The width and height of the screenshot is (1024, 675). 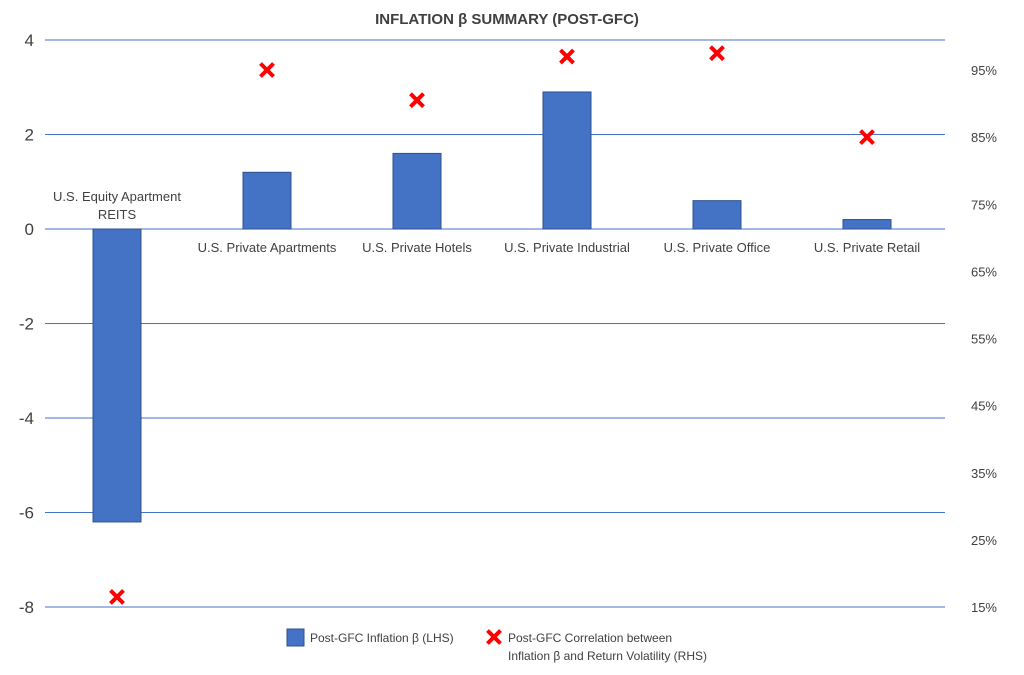 What do you see at coordinates (984, 271) in the screenshot?
I see `right-tick-label: 65%` at bounding box center [984, 271].